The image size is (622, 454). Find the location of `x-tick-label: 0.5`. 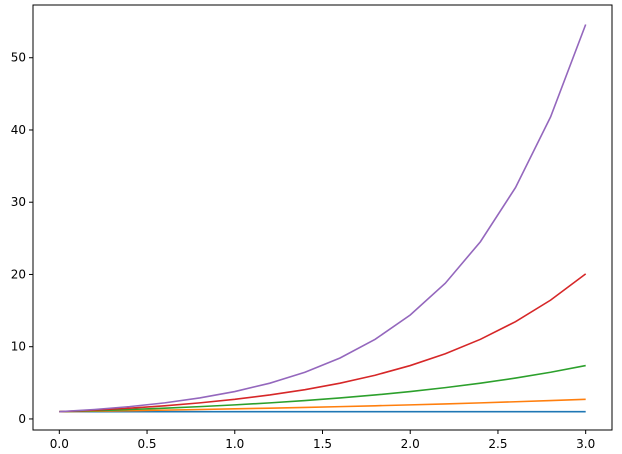

x-tick-label: 0.5 is located at coordinates (146, 444).